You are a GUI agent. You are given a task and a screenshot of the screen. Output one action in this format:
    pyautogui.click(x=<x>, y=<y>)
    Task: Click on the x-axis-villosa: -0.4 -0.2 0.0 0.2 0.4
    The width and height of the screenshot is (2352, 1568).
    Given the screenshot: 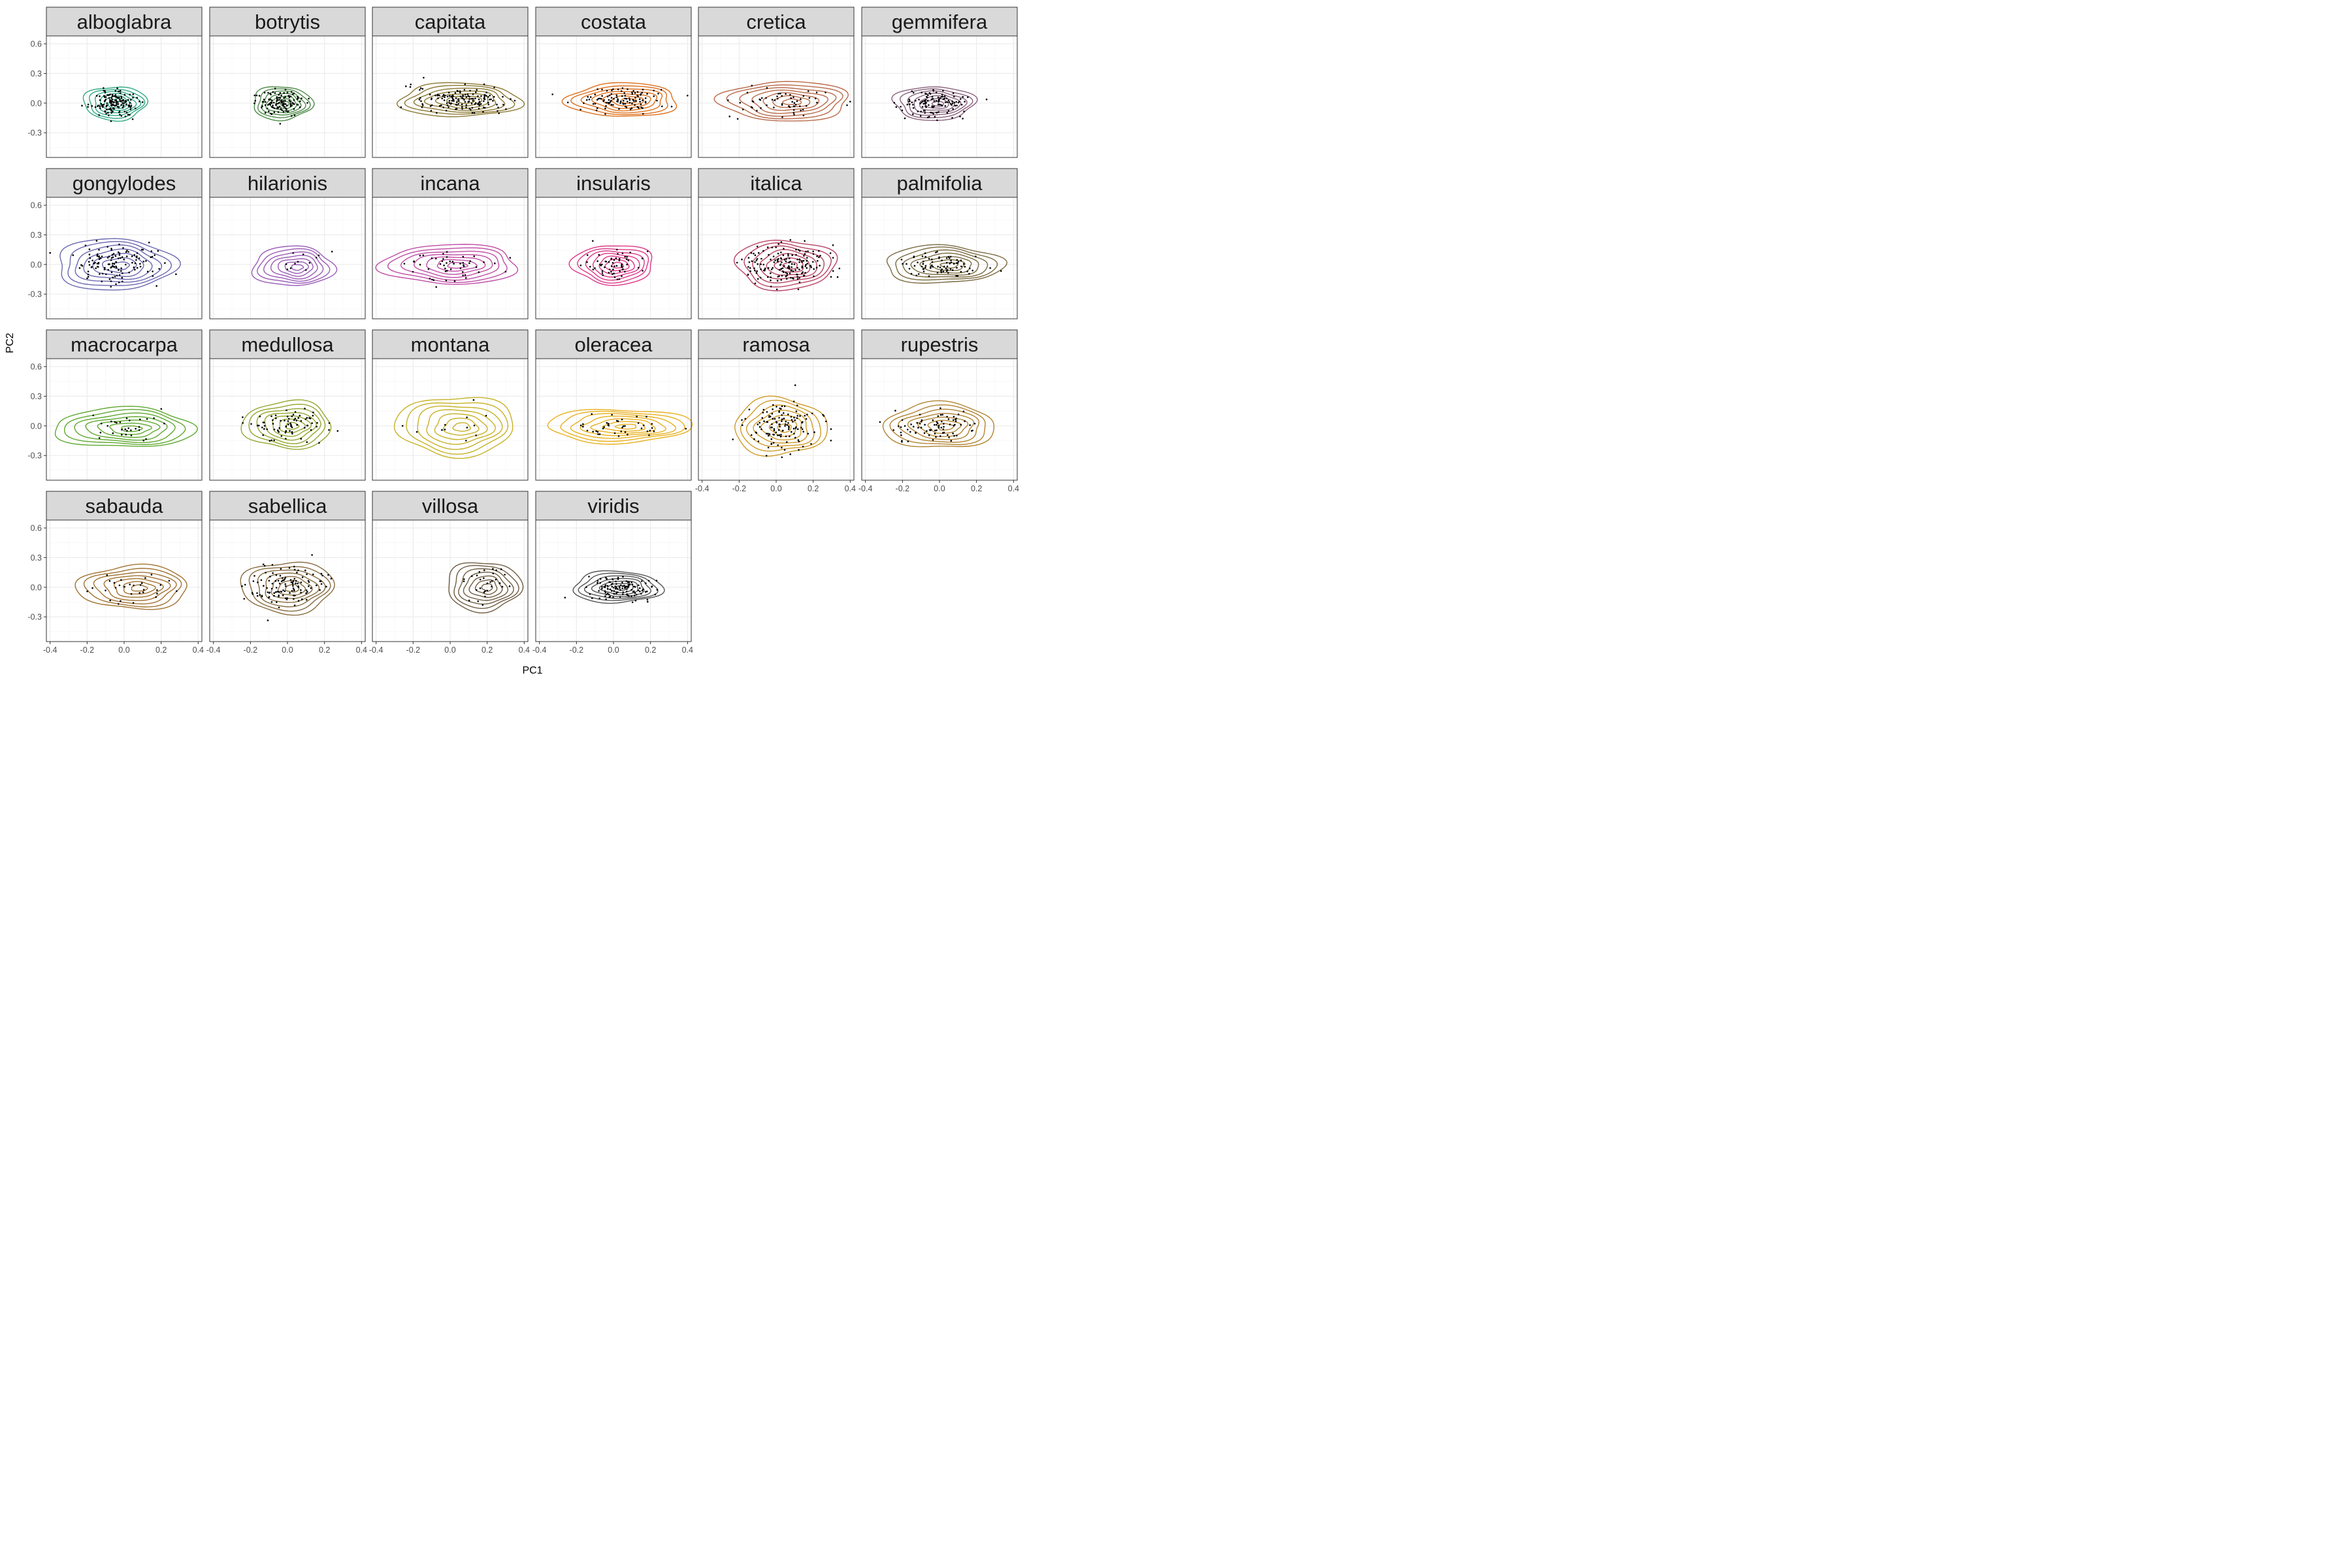 What is the action you would take?
    pyautogui.click(x=449, y=648)
    